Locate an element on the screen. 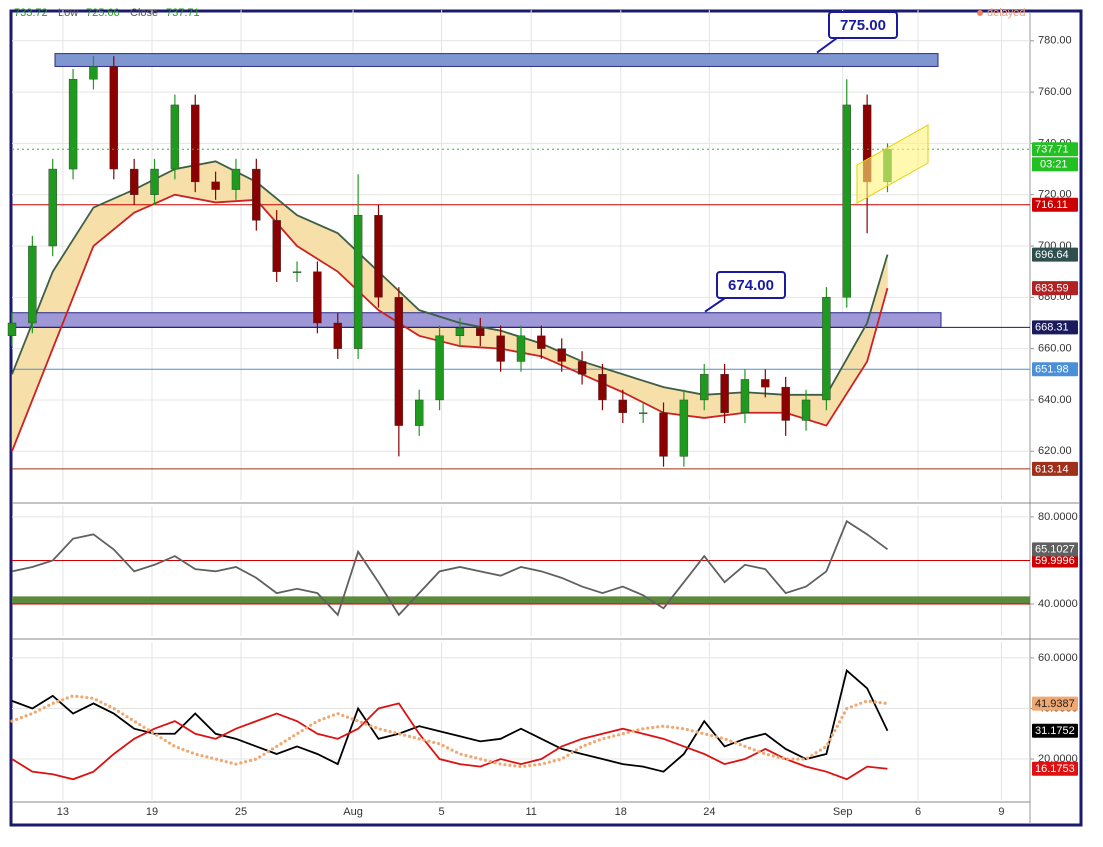  indicator-tag-text: 65.1027 is located at coordinates (1055, 550).